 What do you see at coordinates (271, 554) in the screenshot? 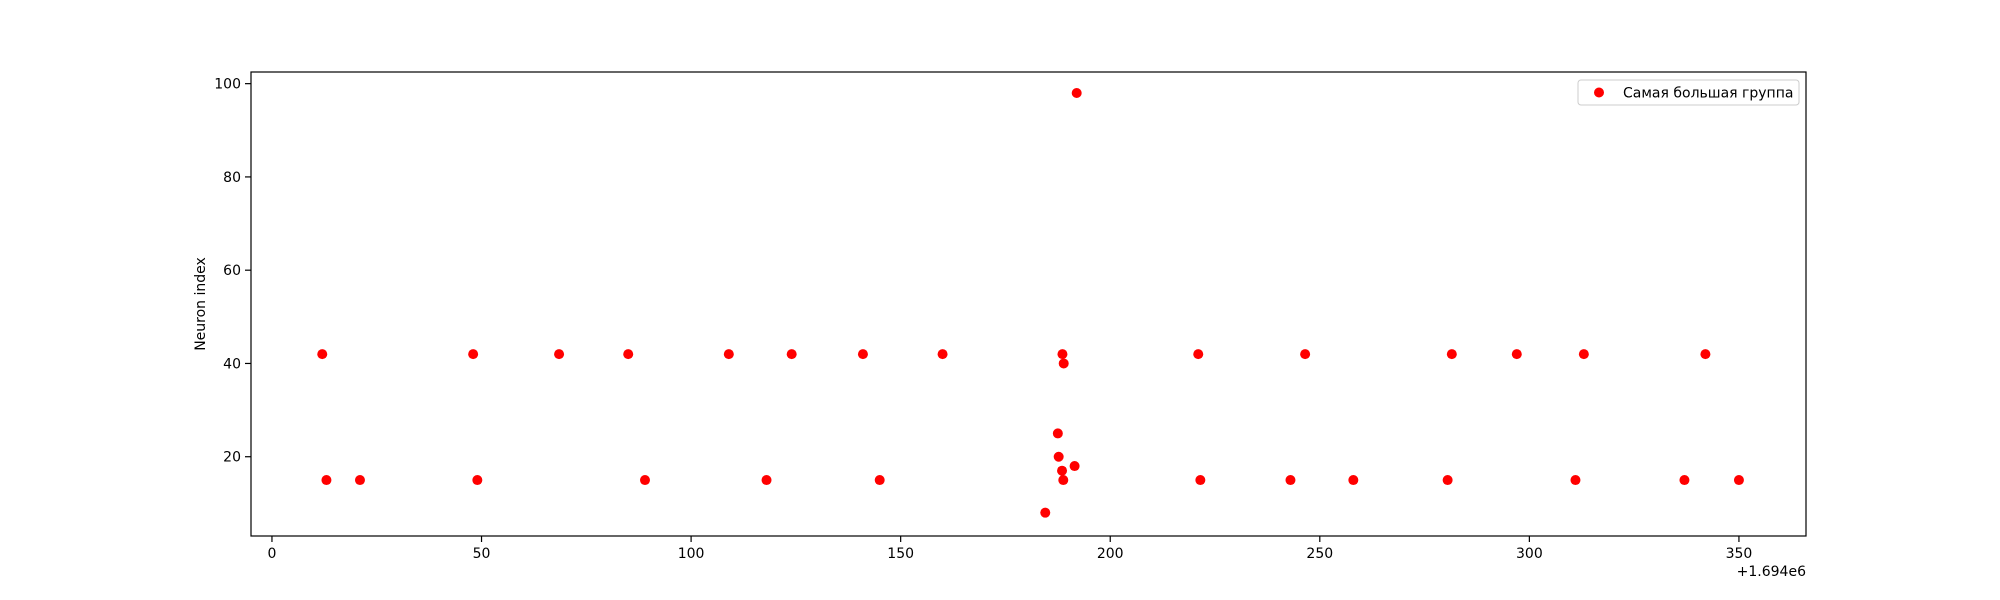
I see `x-tick-label: 0` at bounding box center [271, 554].